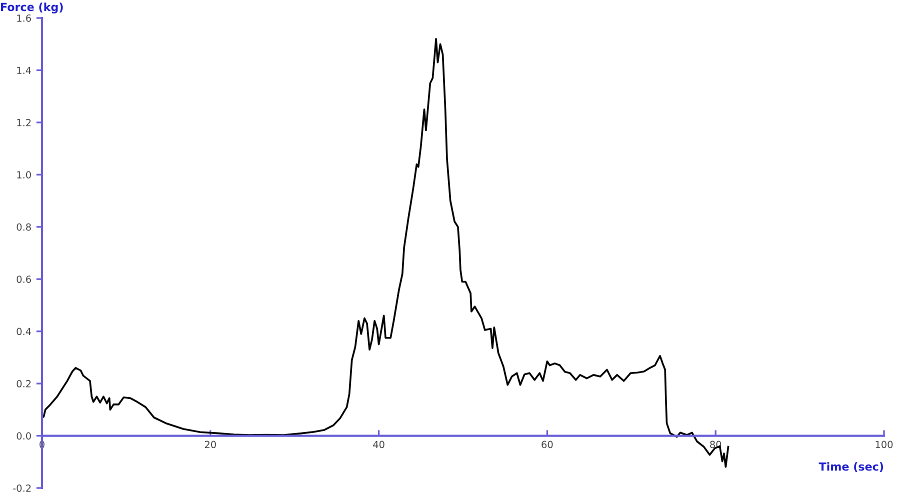  Describe the element at coordinates (210, 444) in the screenshot. I see `x-tick-label: 20` at that location.